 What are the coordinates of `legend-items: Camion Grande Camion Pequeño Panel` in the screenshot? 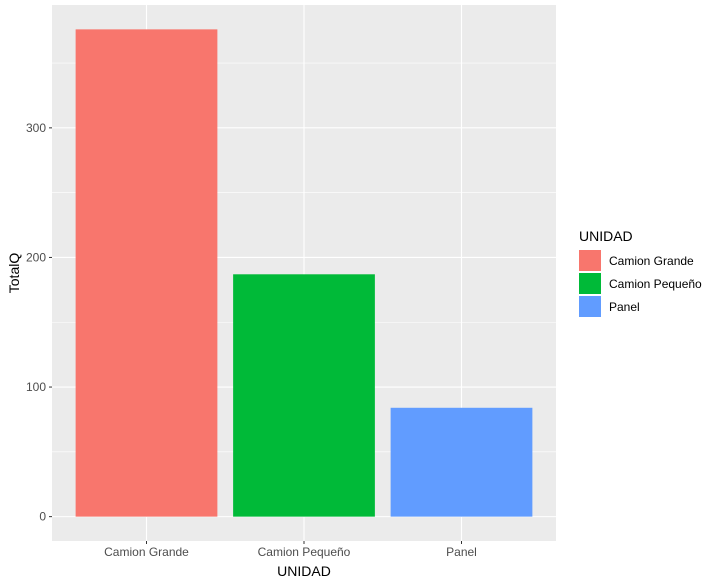 It's located at (640, 283).